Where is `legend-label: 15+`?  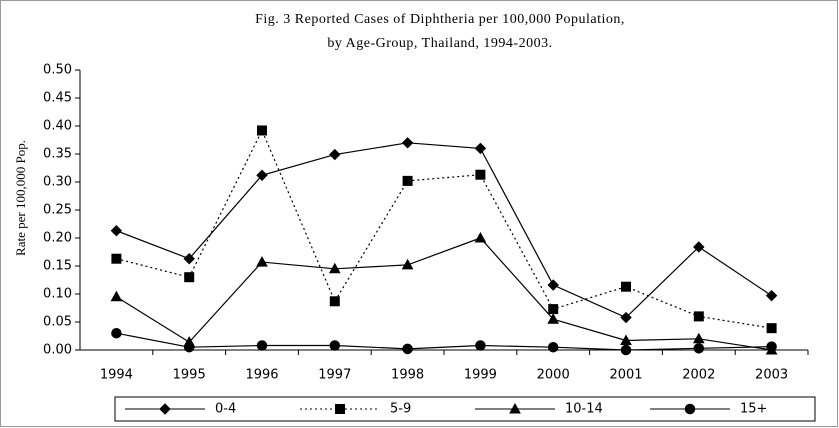
legend-label: 15+ is located at coordinates (753, 409).